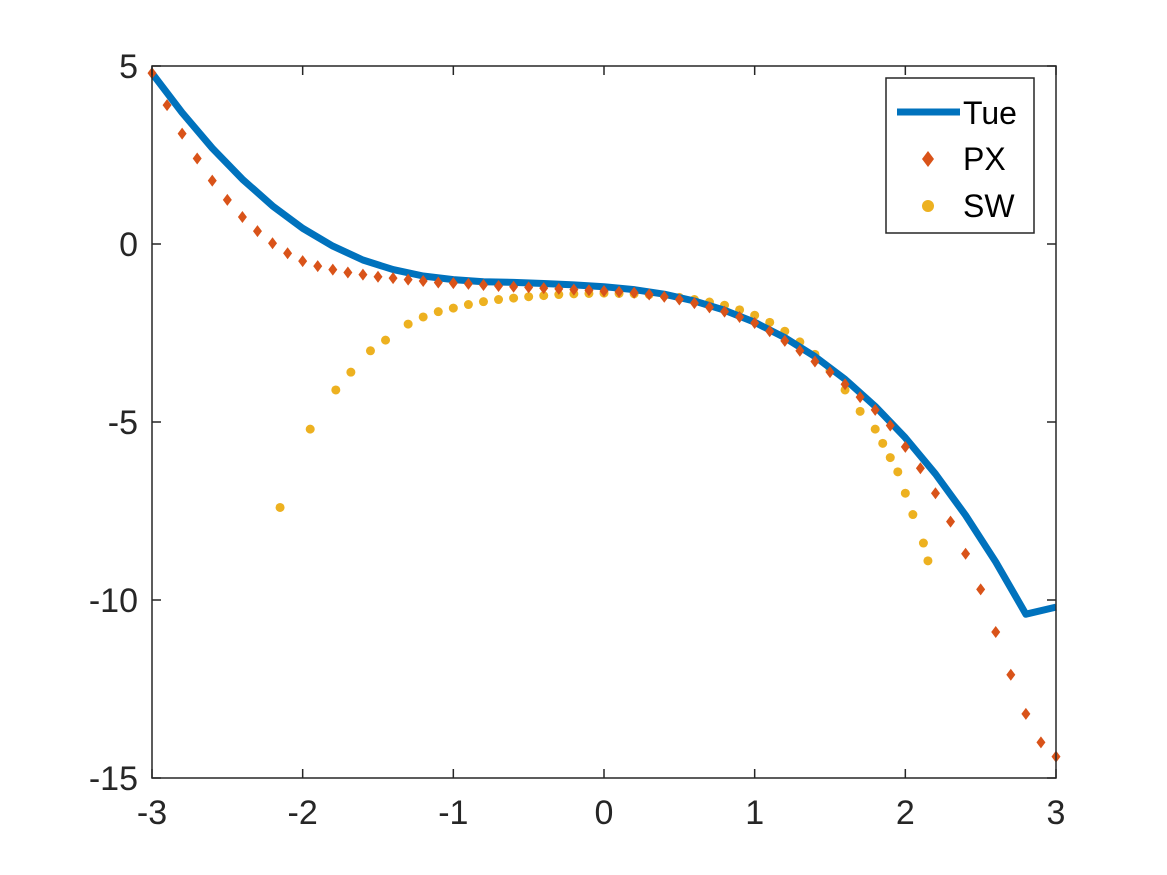 The width and height of the screenshot is (1167, 875). I want to click on x-tick-label: -1, so click(453, 813).